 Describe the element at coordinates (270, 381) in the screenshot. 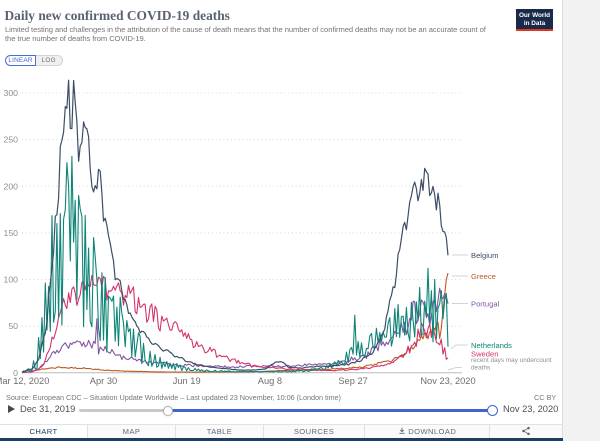

I see `svg-text: Aug 8` at that location.